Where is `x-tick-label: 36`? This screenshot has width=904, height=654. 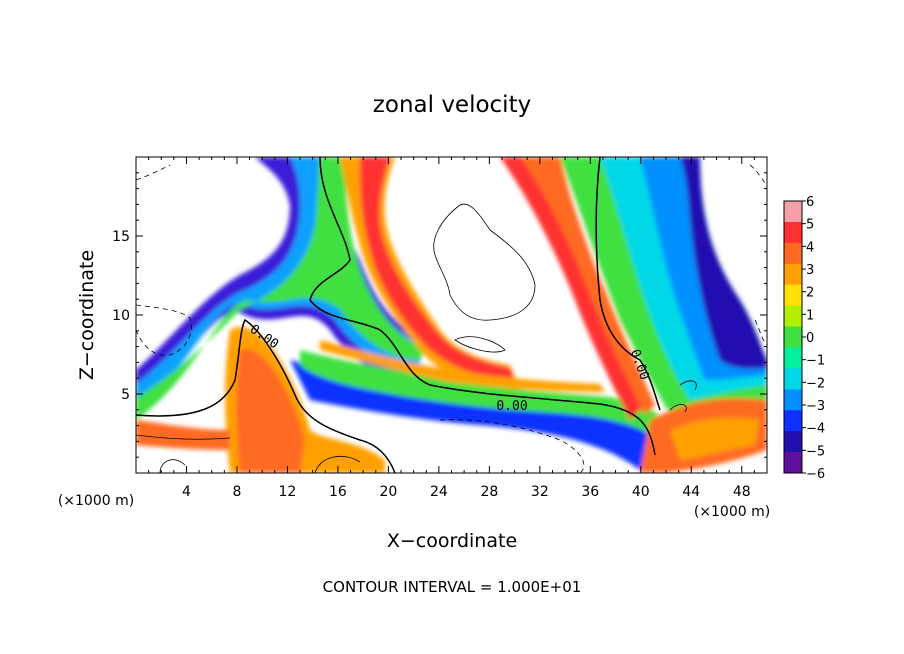
x-tick-label: 36 is located at coordinates (590, 492).